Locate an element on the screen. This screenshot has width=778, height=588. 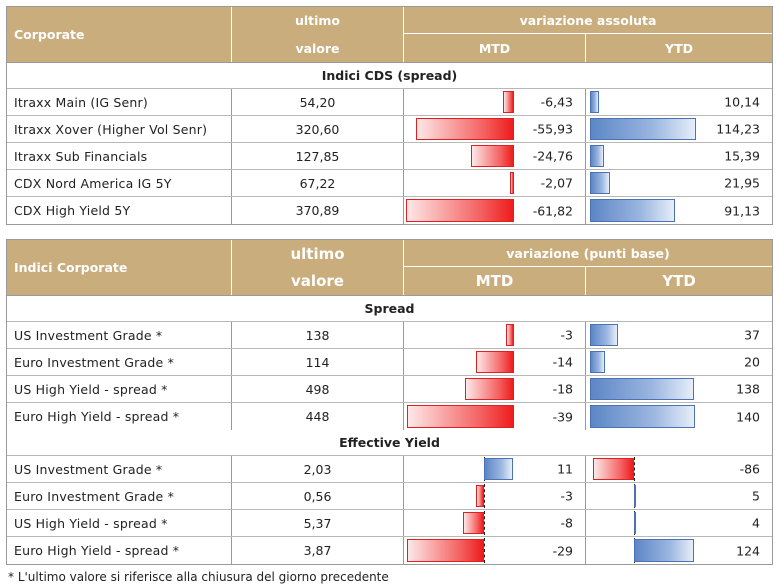
row-ytd-cell: 140 is located at coordinates (679, 416).